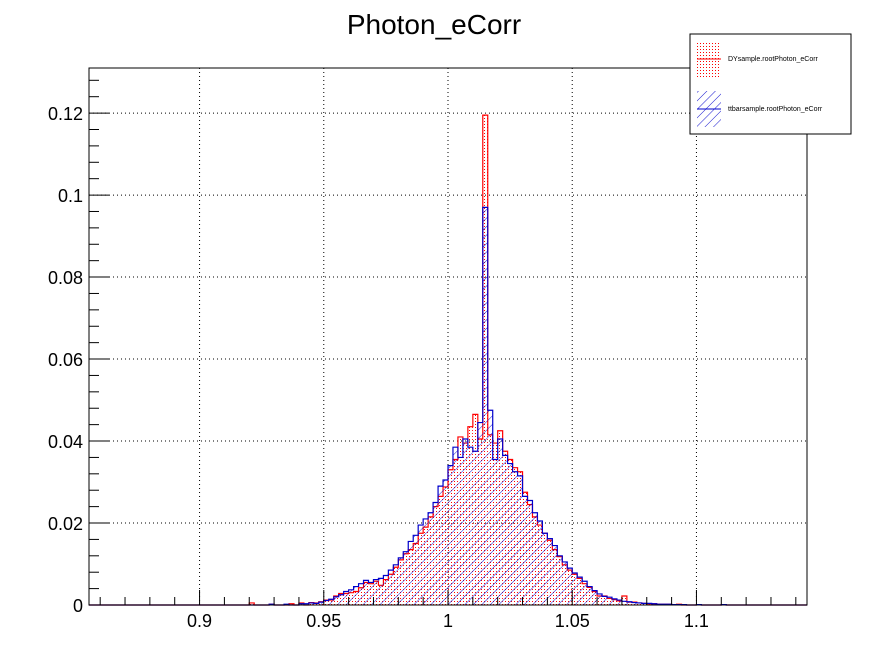 The width and height of the screenshot is (896, 672). Describe the element at coordinates (70, 196) in the screenshot. I see `y-tick-label: 0.1` at that location.